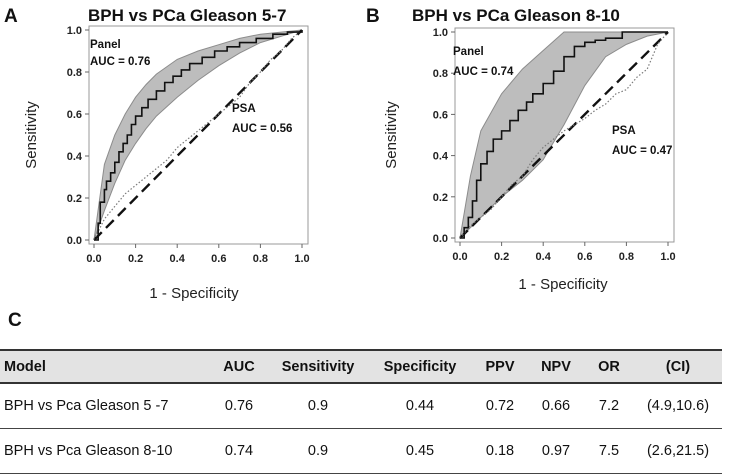 The width and height of the screenshot is (749, 475). Describe the element at coordinates (500, 406) in the screenshot. I see `table-cell: 0.72` at that location.